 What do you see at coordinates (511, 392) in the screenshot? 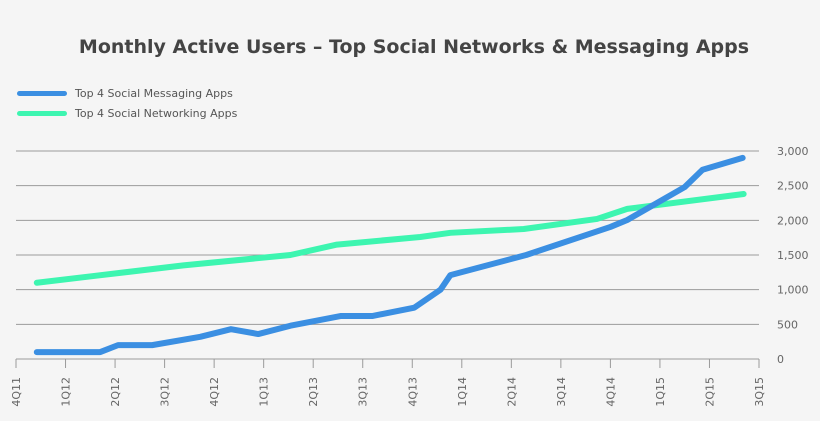
I see `x-tick-label: 2Q14` at bounding box center [511, 392].